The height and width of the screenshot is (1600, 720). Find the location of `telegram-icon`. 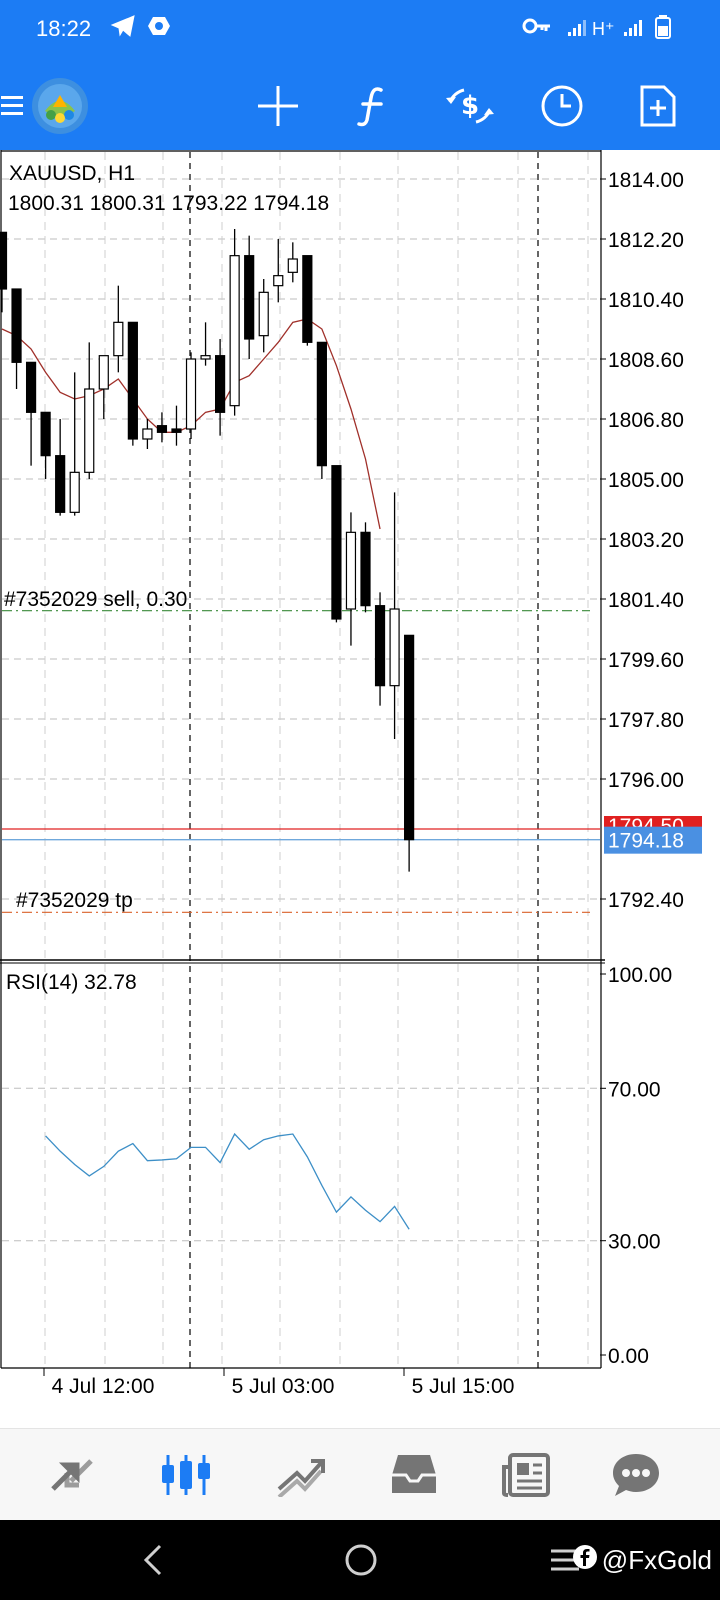

telegram-icon is located at coordinates (123, 30).